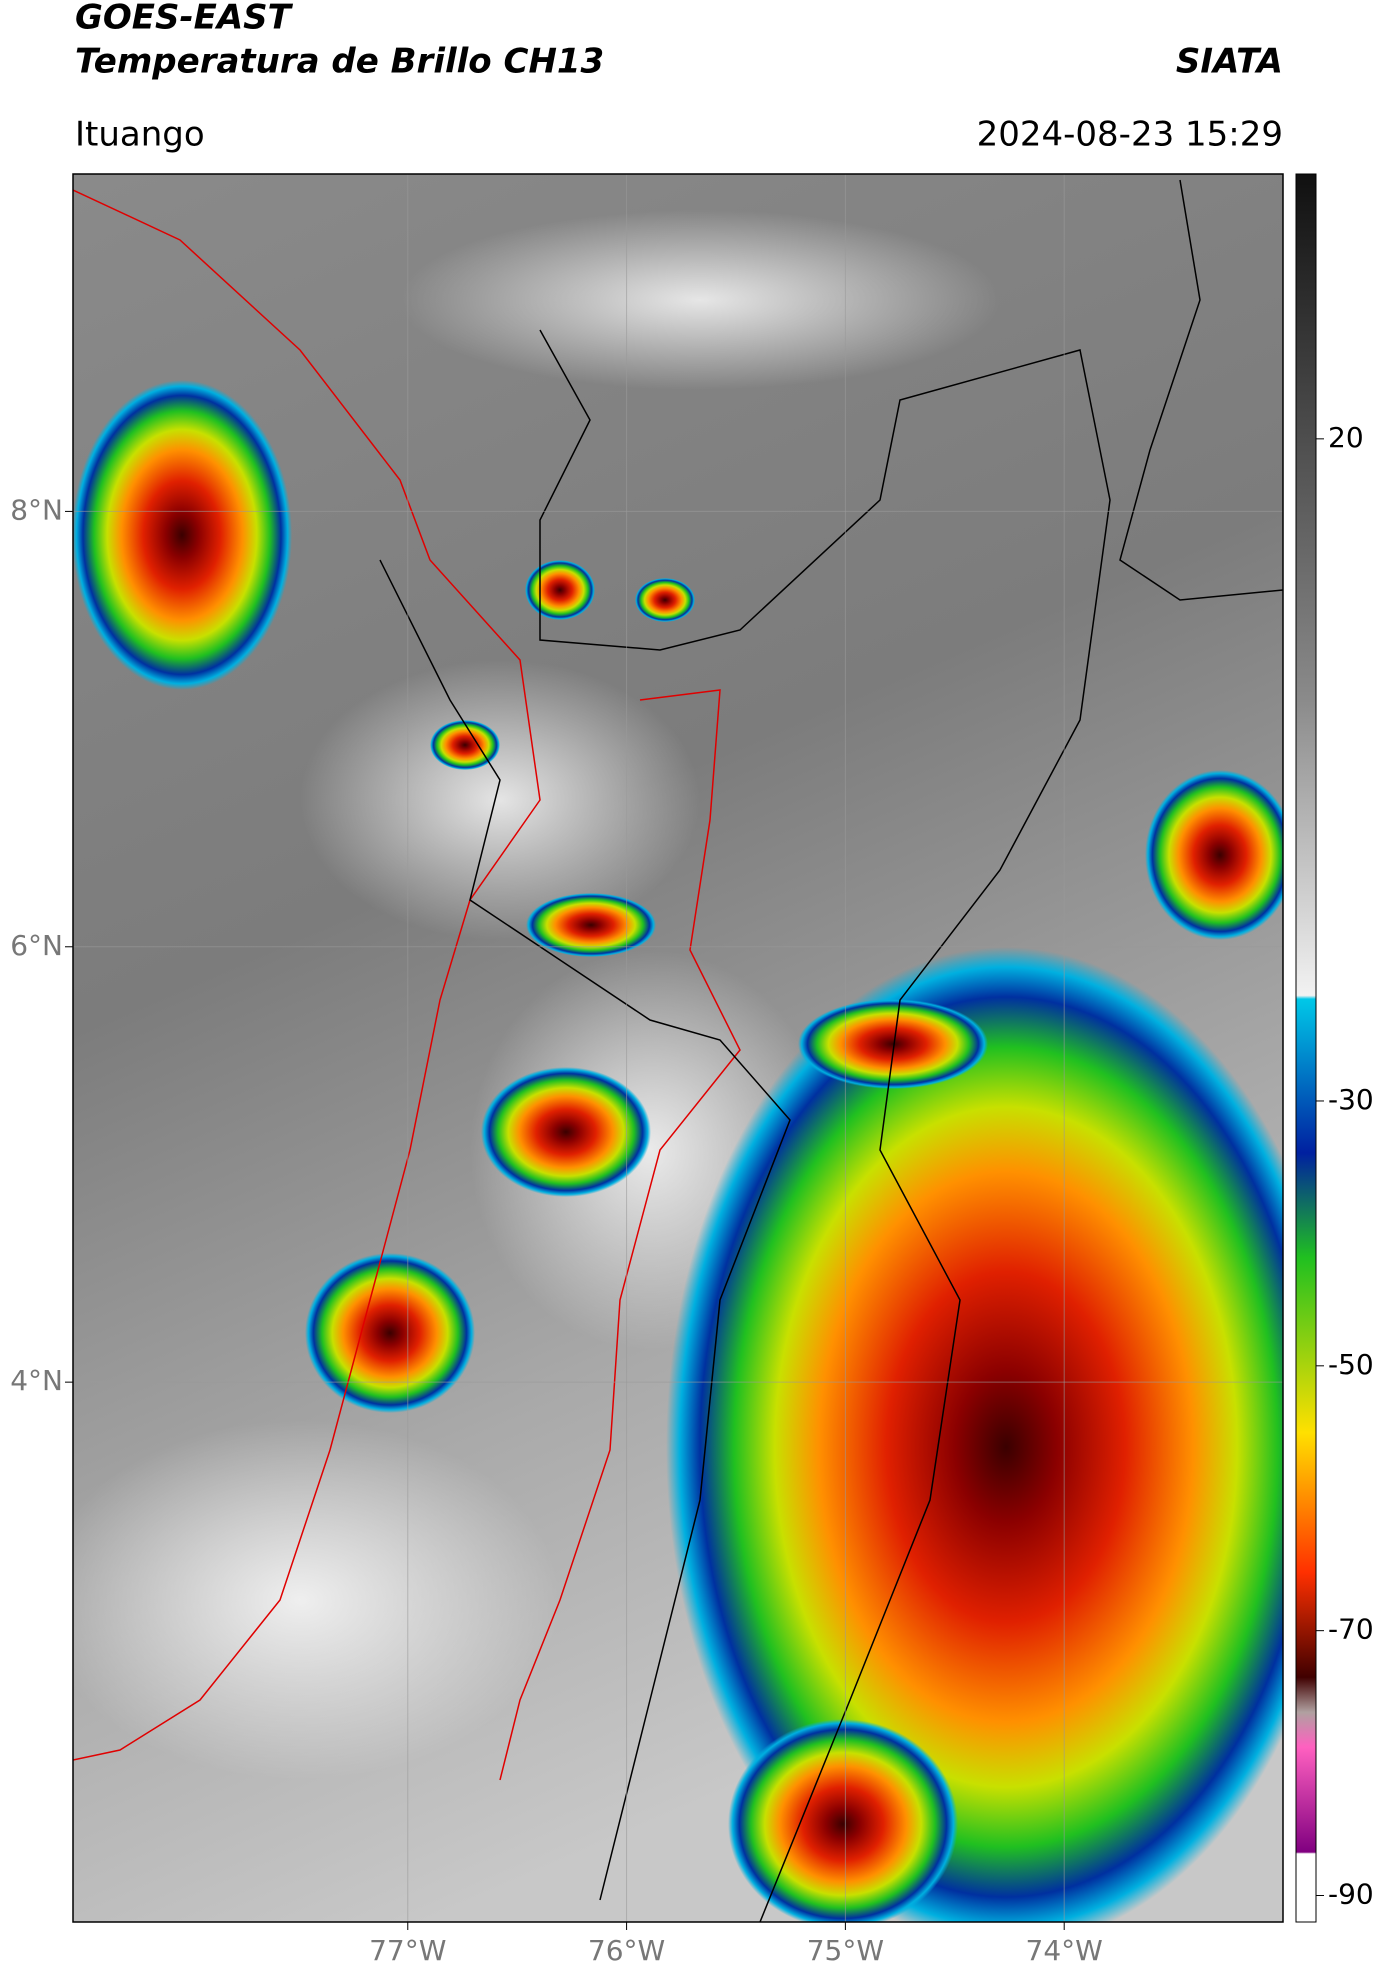  What do you see at coordinates (1306, 1048) in the screenshot?
I see `colorbar` at bounding box center [1306, 1048].